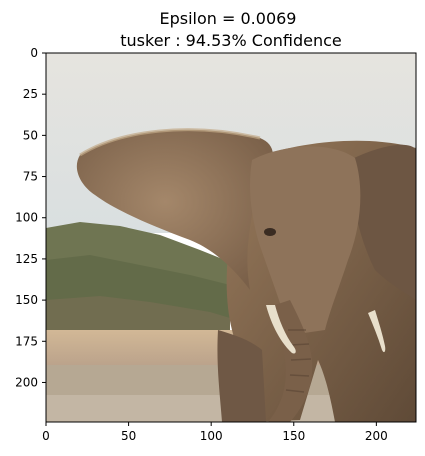 The height and width of the screenshot is (456, 425). Describe the element at coordinates (26, 218) in the screenshot. I see `y-tick-label: 100` at that location.